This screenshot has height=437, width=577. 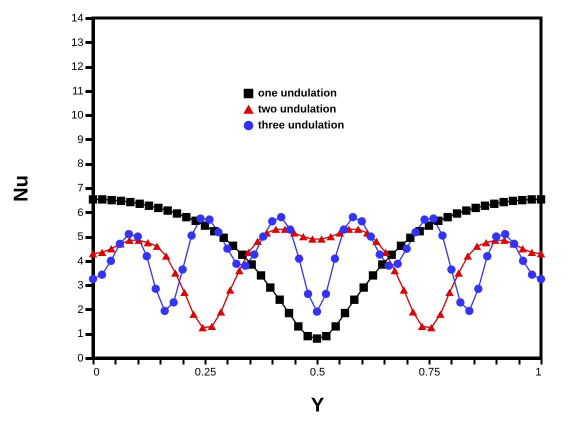 What do you see at coordinates (429, 372) in the screenshot?
I see `x-tick-label: 0.75` at bounding box center [429, 372].